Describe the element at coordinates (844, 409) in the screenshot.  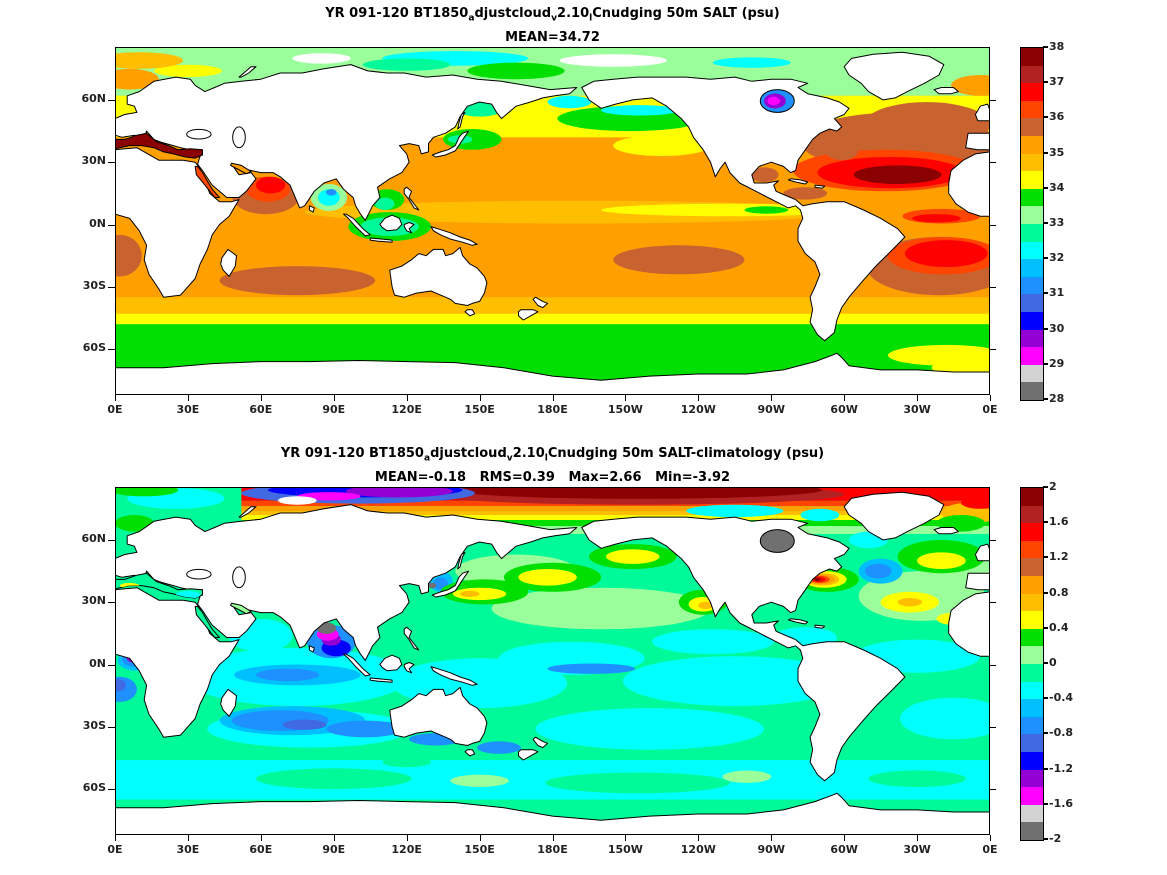
I see `x-tick-label: 60W` at that location.